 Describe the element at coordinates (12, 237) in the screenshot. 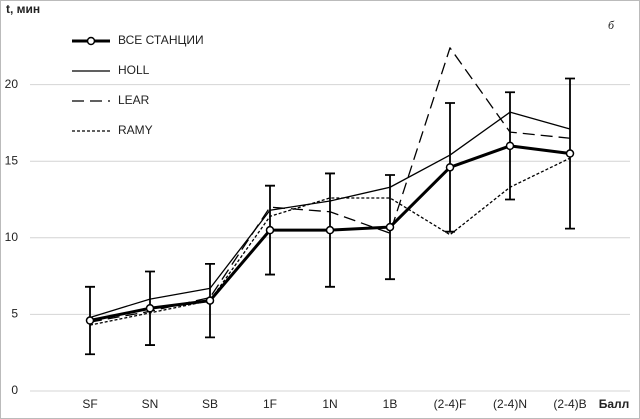

I see `y-tick-label: 10` at that location.